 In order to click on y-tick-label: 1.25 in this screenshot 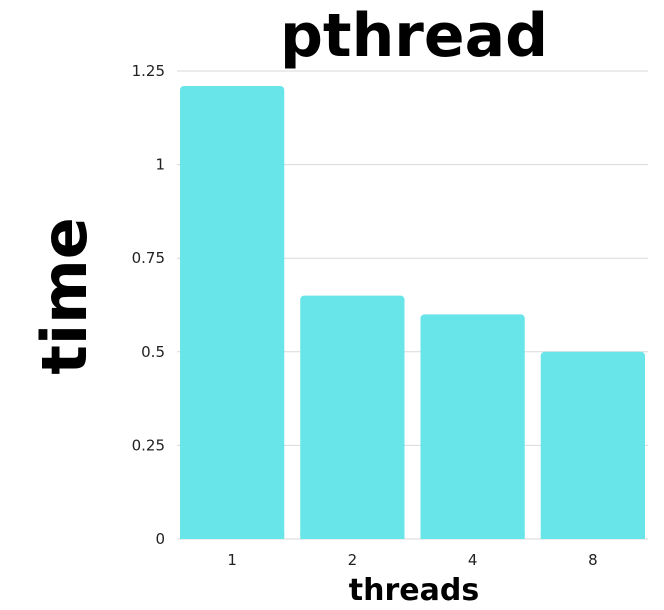, I will do `click(148, 71)`.